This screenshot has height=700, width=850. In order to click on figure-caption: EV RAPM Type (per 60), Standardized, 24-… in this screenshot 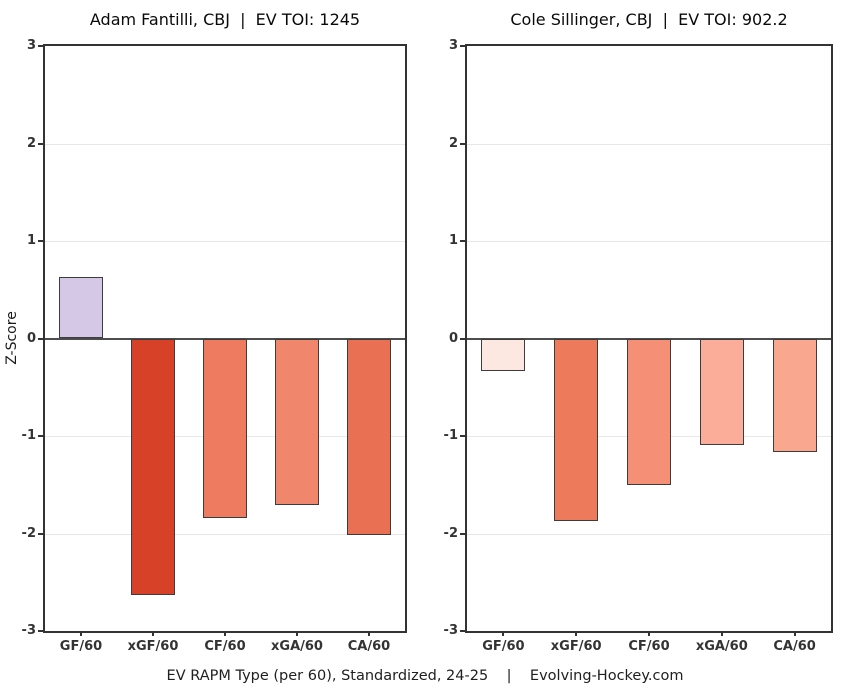, I will do `click(425, 676)`.